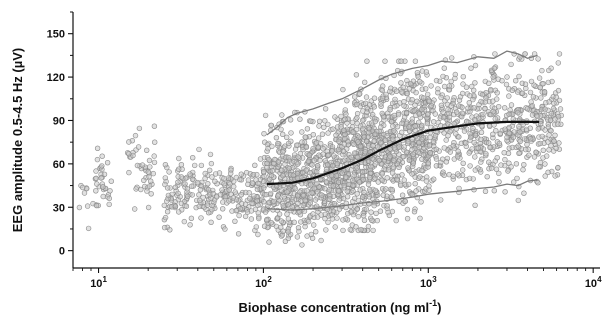 Image resolution: width=608 pixels, height=323 pixels. Describe the element at coordinates (402, 195) in the screenshot. I see `lower-percentile-line` at that location.